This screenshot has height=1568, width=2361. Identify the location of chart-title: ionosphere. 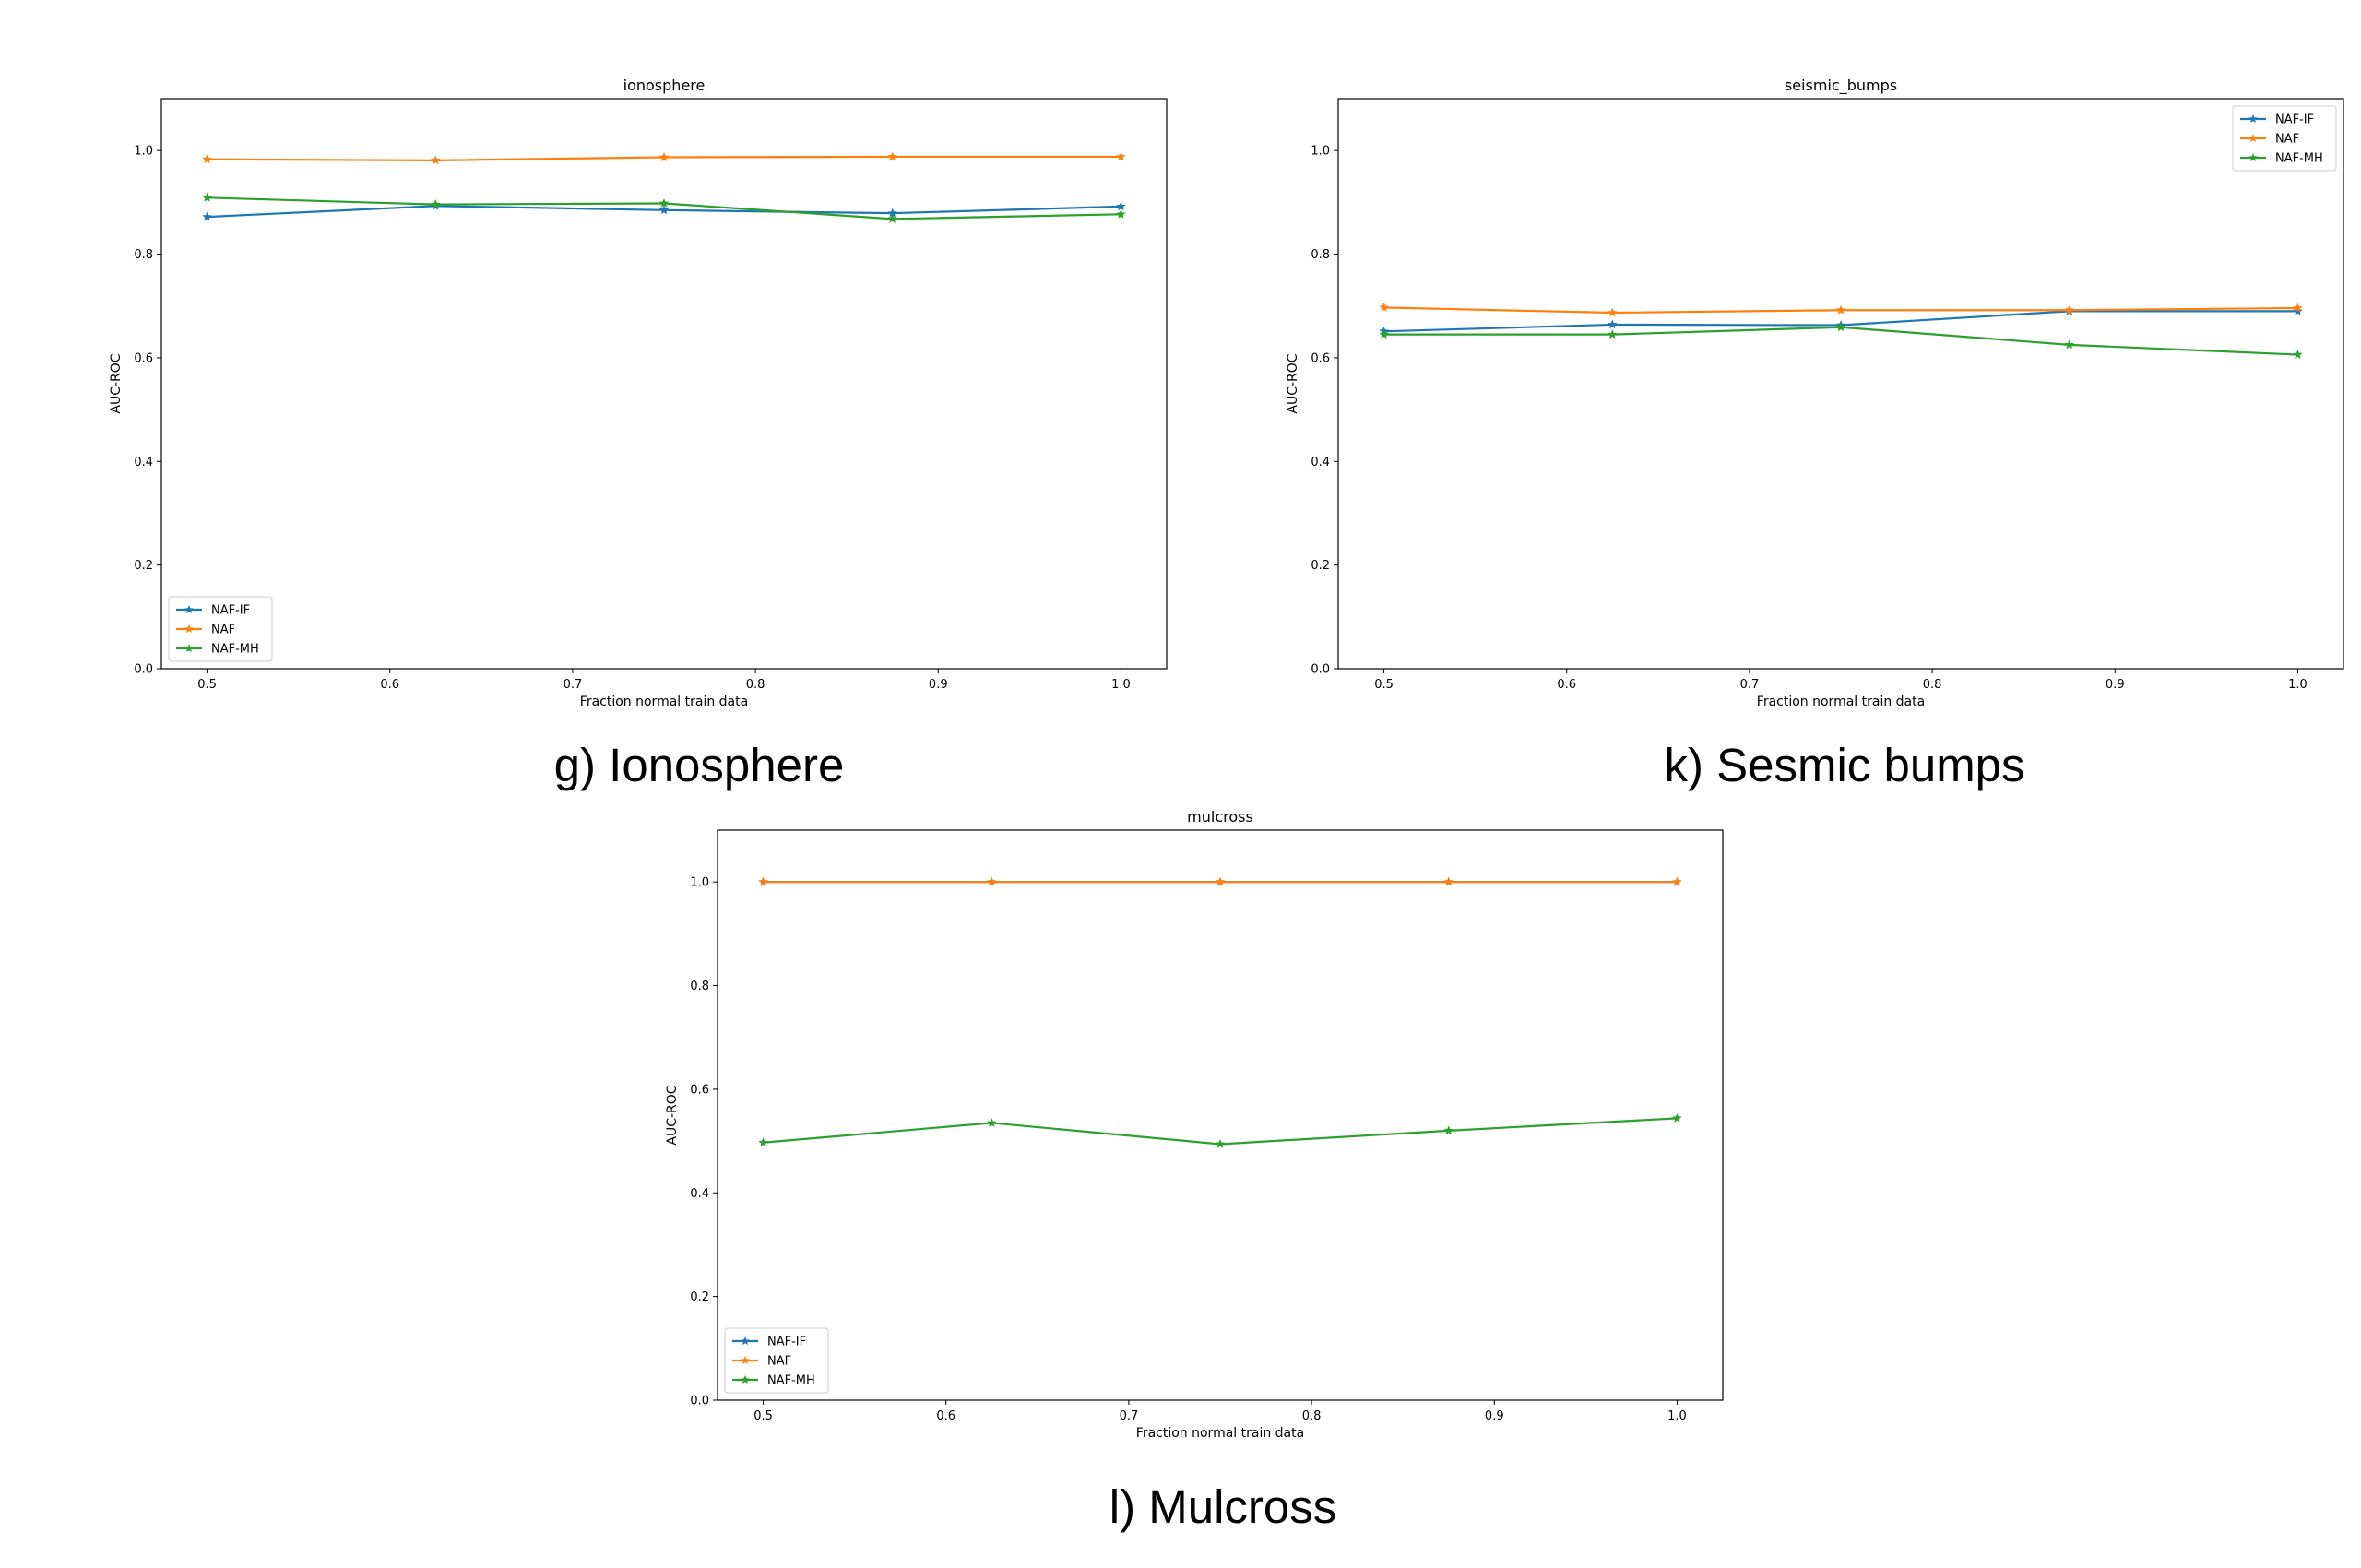
(664, 85).